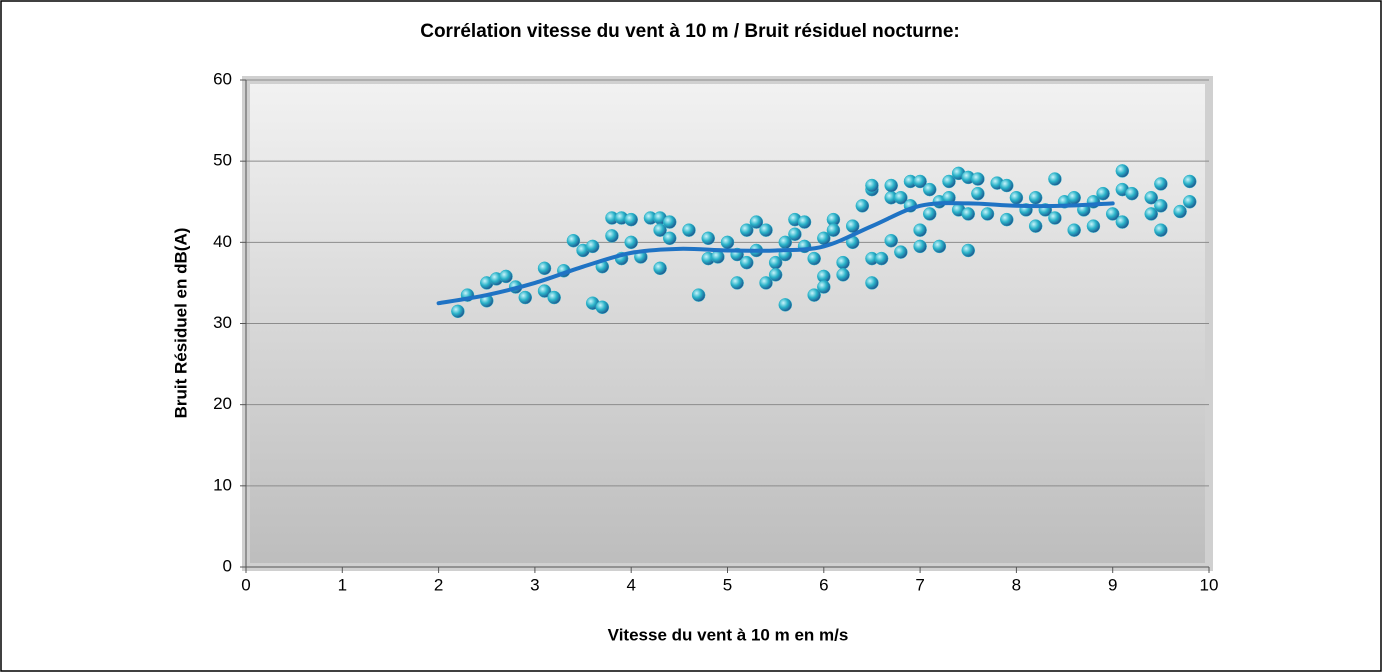  What do you see at coordinates (1016, 584) in the screenshot?
I see `x-tick-label: 8` at bounding box center [1016, 584].